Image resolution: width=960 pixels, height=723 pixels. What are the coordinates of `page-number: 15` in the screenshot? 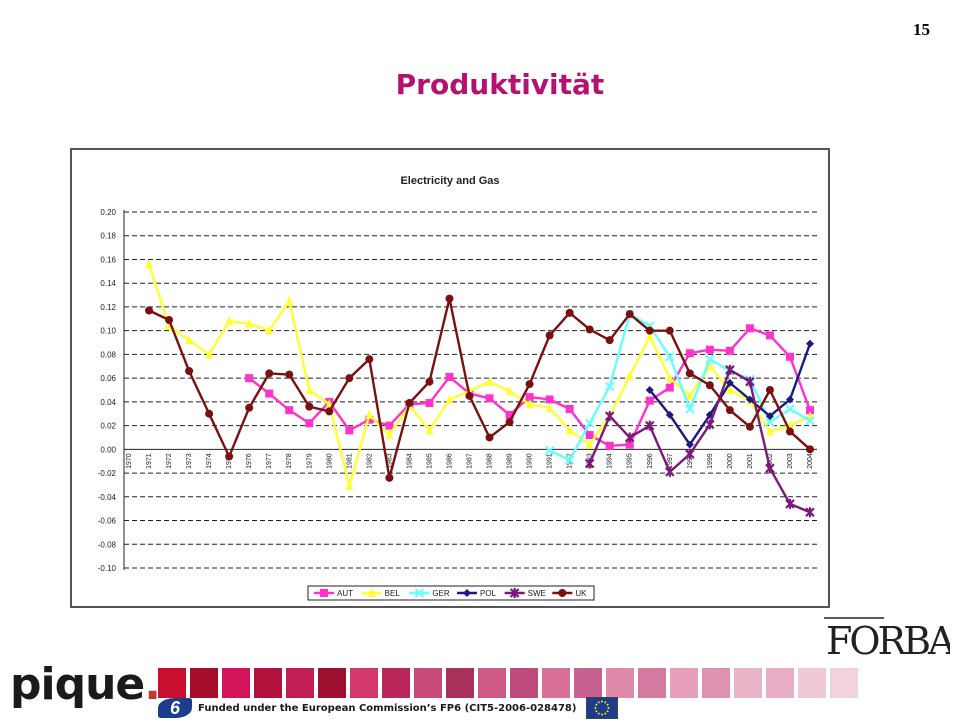 It's located at (921, 29).